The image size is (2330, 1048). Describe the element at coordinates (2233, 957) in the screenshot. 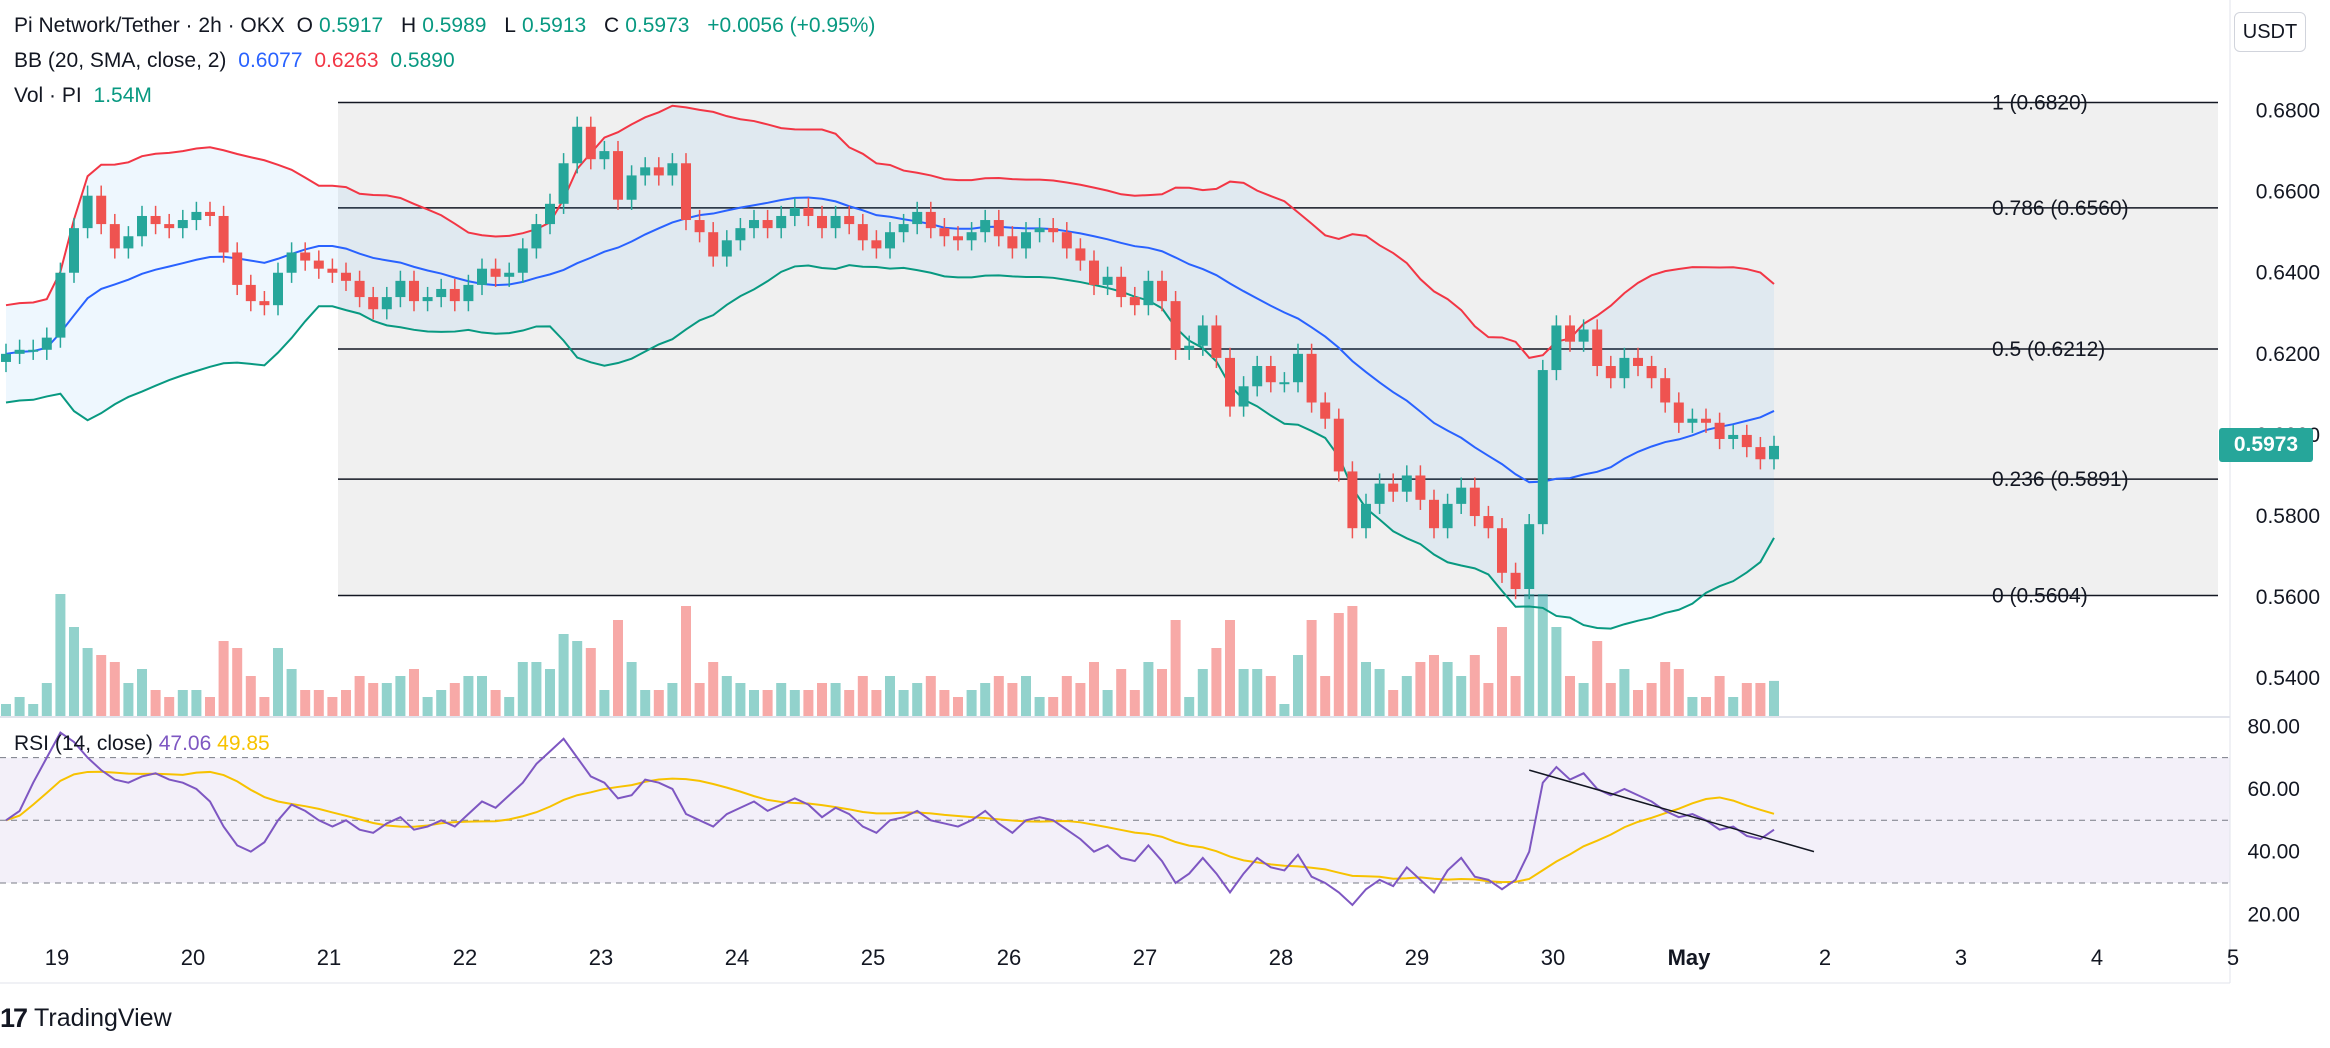

I see `time-tick-label: 5` at that location.